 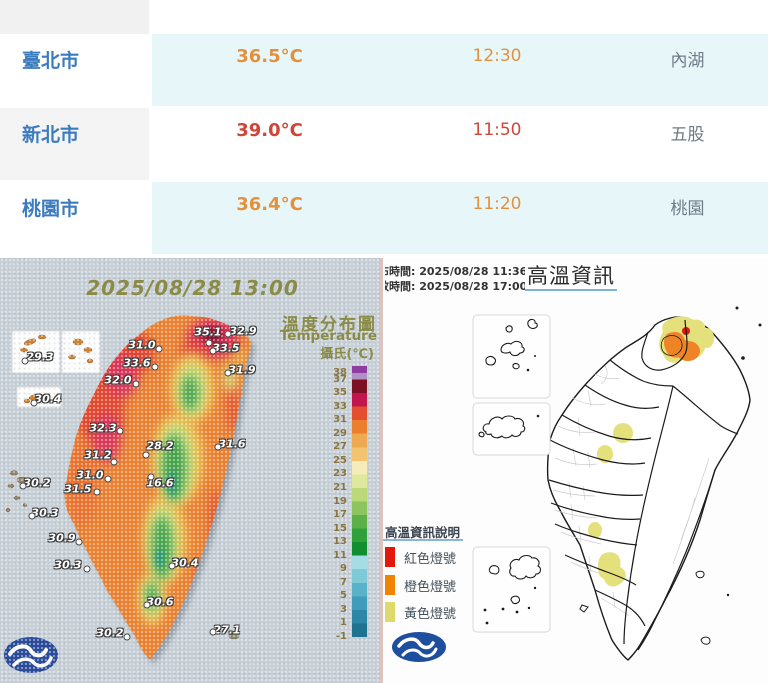 I want to click on temp-cell: 36.5°C, so click(x=269, y=70).